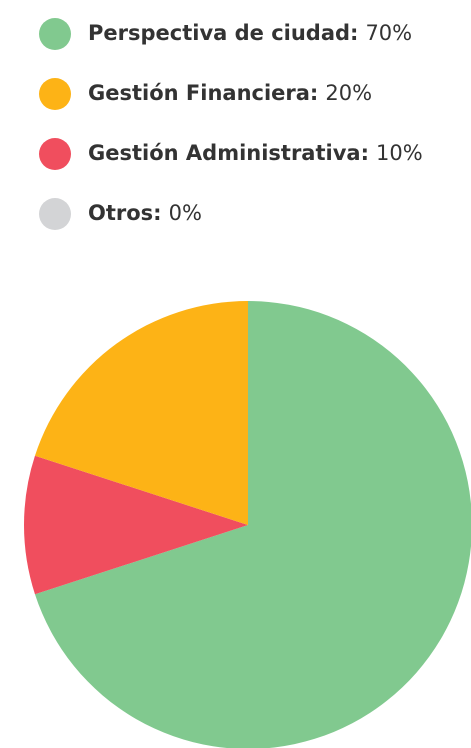 Image resolution: width=471 pixels, height=748 pixels. Describe the element at coordinates (388, 33) in the screenshot. I see `legend-value: 70%` at that location.